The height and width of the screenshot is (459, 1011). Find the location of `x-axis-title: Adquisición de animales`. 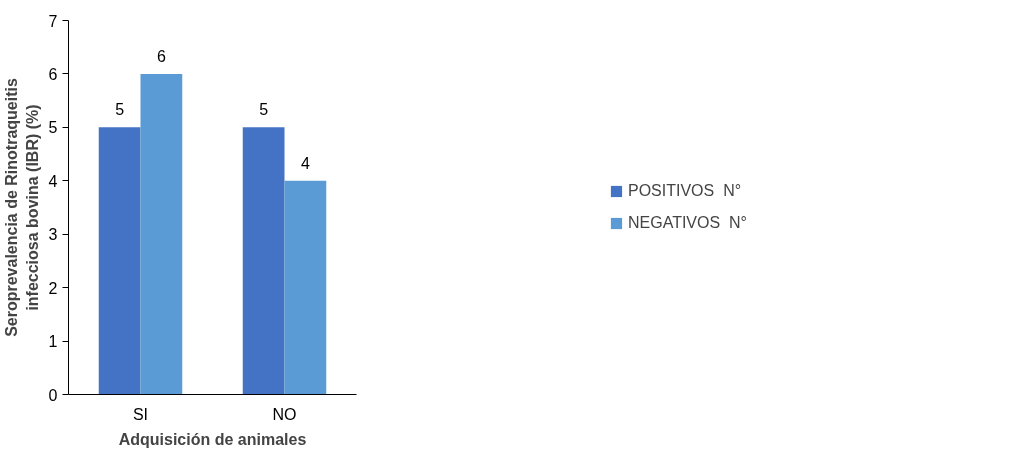

x-axis-title: Adquisición de animales is located at coordinates (212, 439).